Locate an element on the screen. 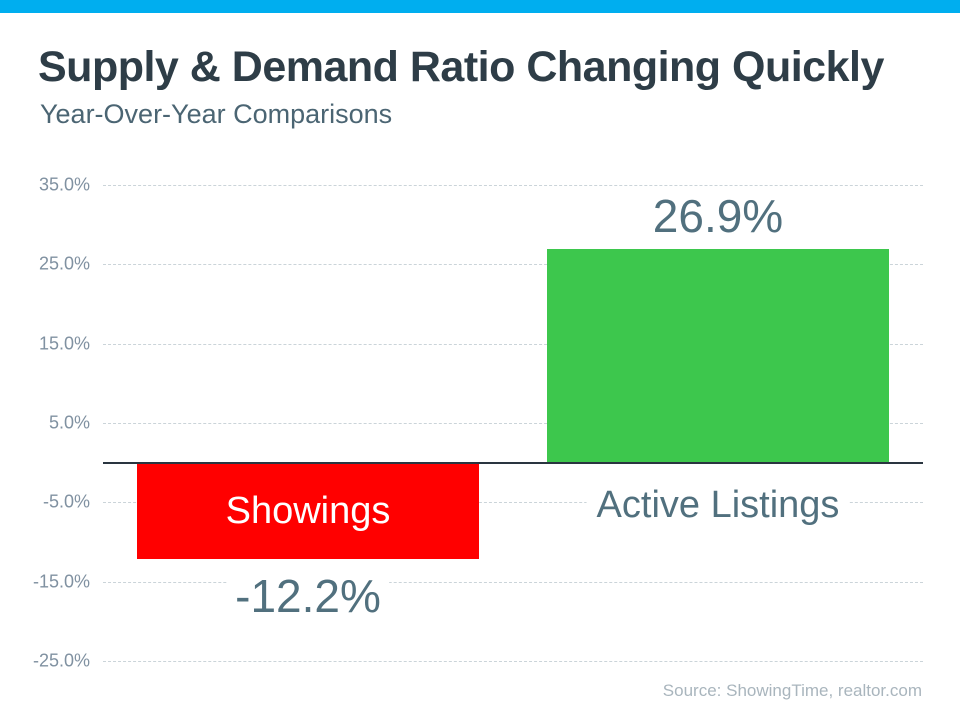 This screenshot has width=960, height=720. y-axis-tick-label: -25.0% is located at coordinates (61, 660).